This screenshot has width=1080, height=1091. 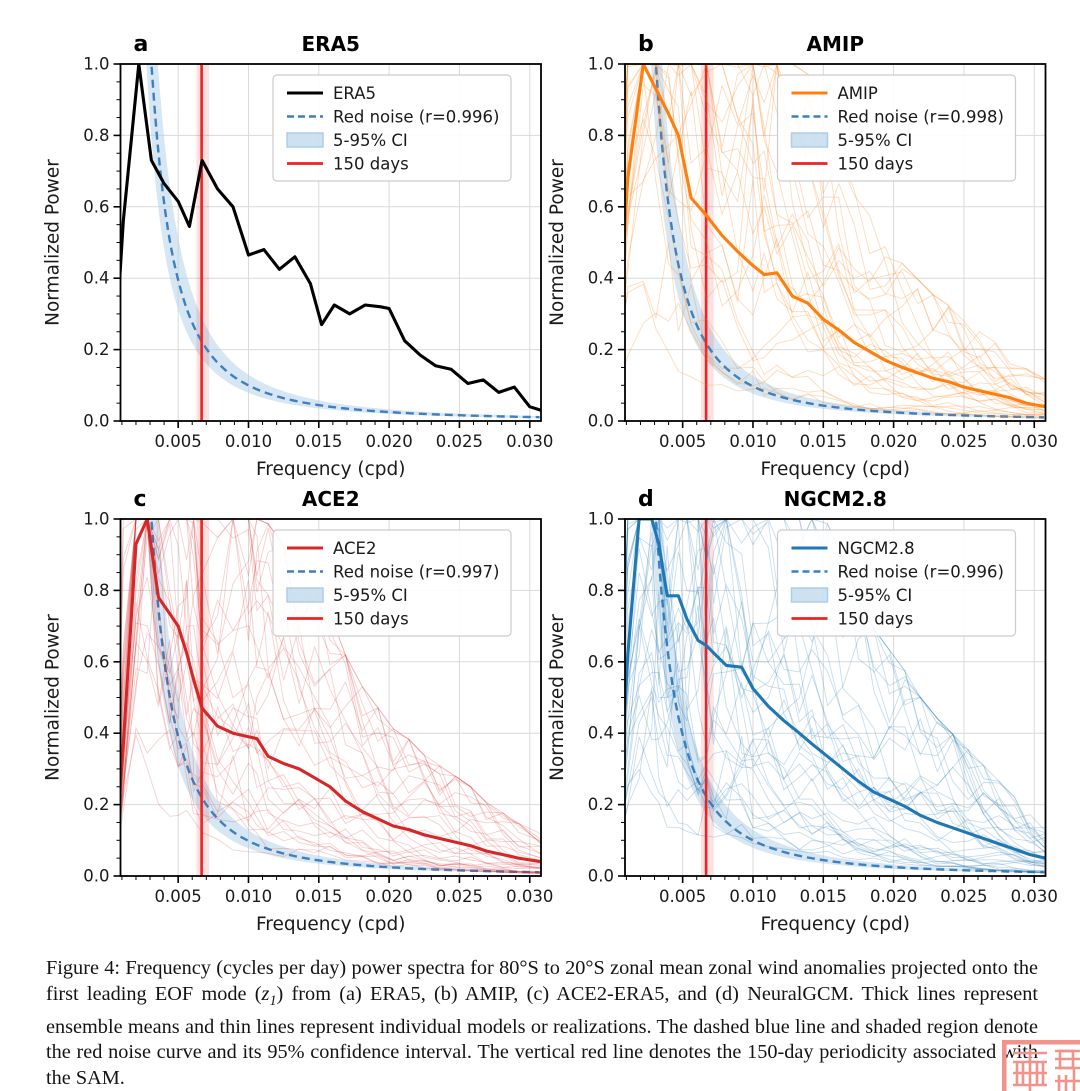 What do you see at coordinates (269, 995) in the screenshot?
I see `caption-z1-symbol: z1` at bounding box center [269, 995].